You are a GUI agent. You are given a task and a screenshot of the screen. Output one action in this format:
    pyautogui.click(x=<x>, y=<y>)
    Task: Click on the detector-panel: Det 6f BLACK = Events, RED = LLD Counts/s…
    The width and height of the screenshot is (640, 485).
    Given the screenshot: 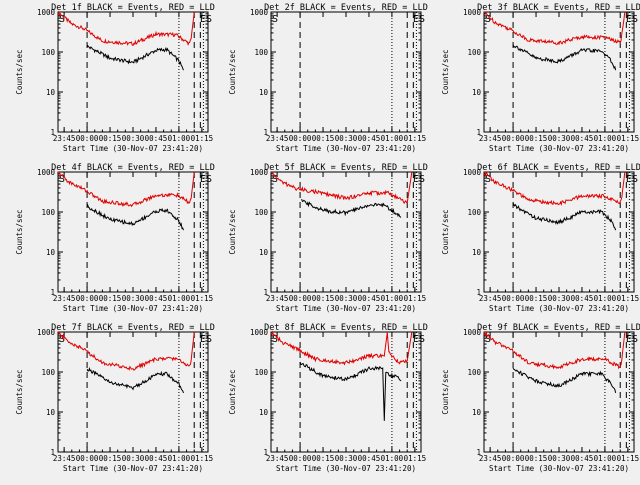 What is the action you would take?
    pyautogui.click(x=540, y=238)
    